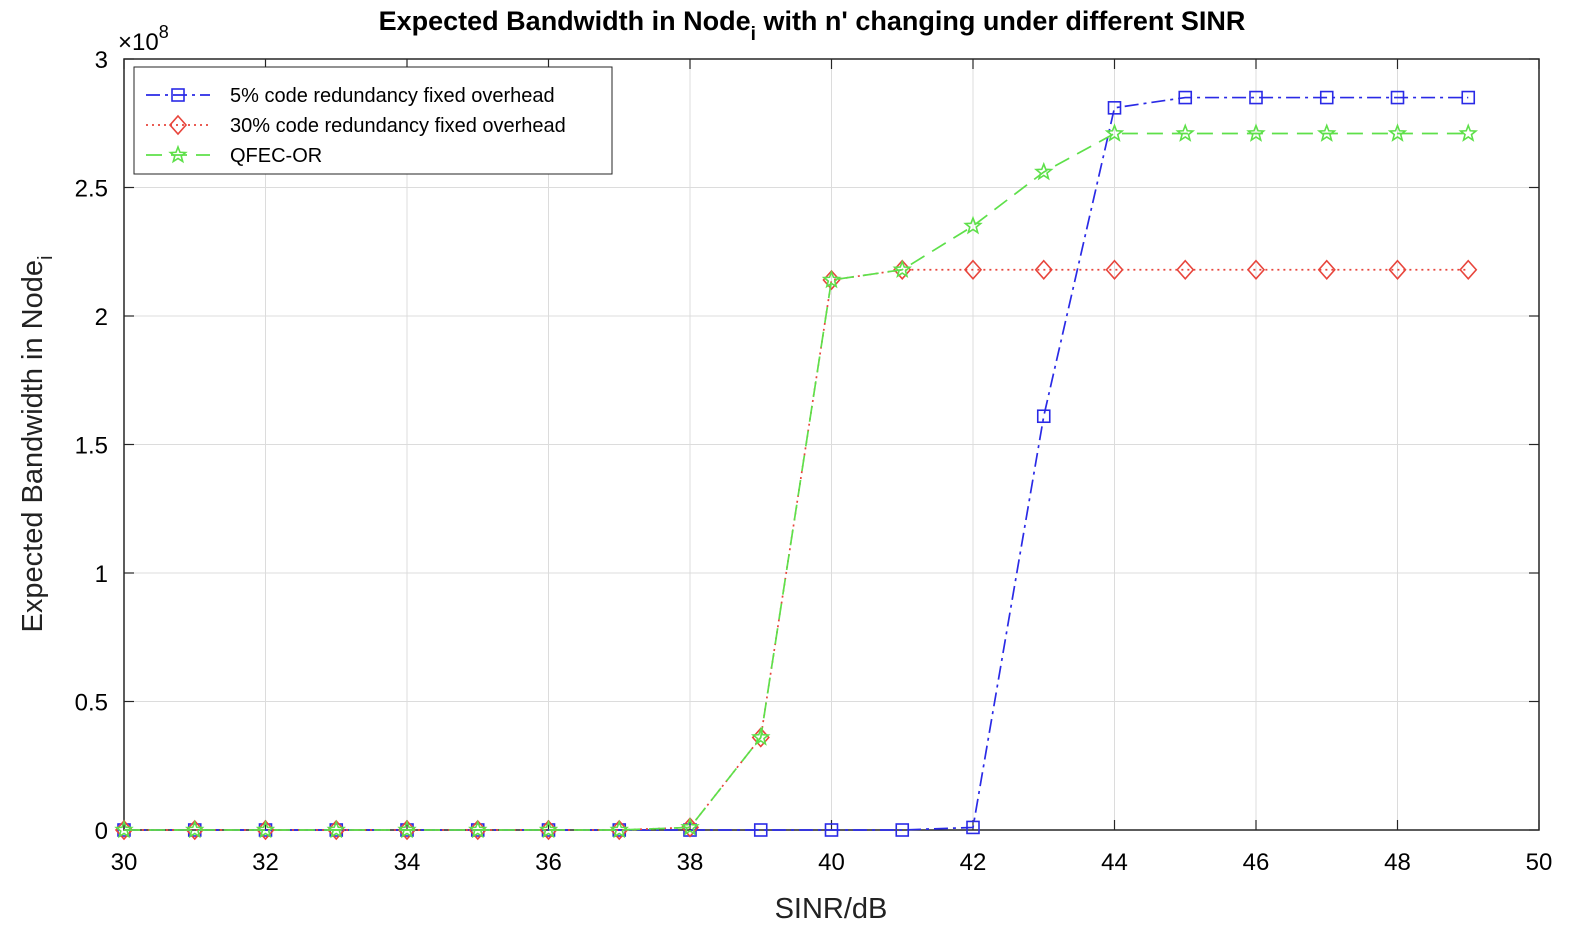 This screenshot has height=942, width=1590. Describe the element at coordinates (565, 21) in the screenshot. I see `chart-title-main: Expected Bandwidth in Node` at that location.